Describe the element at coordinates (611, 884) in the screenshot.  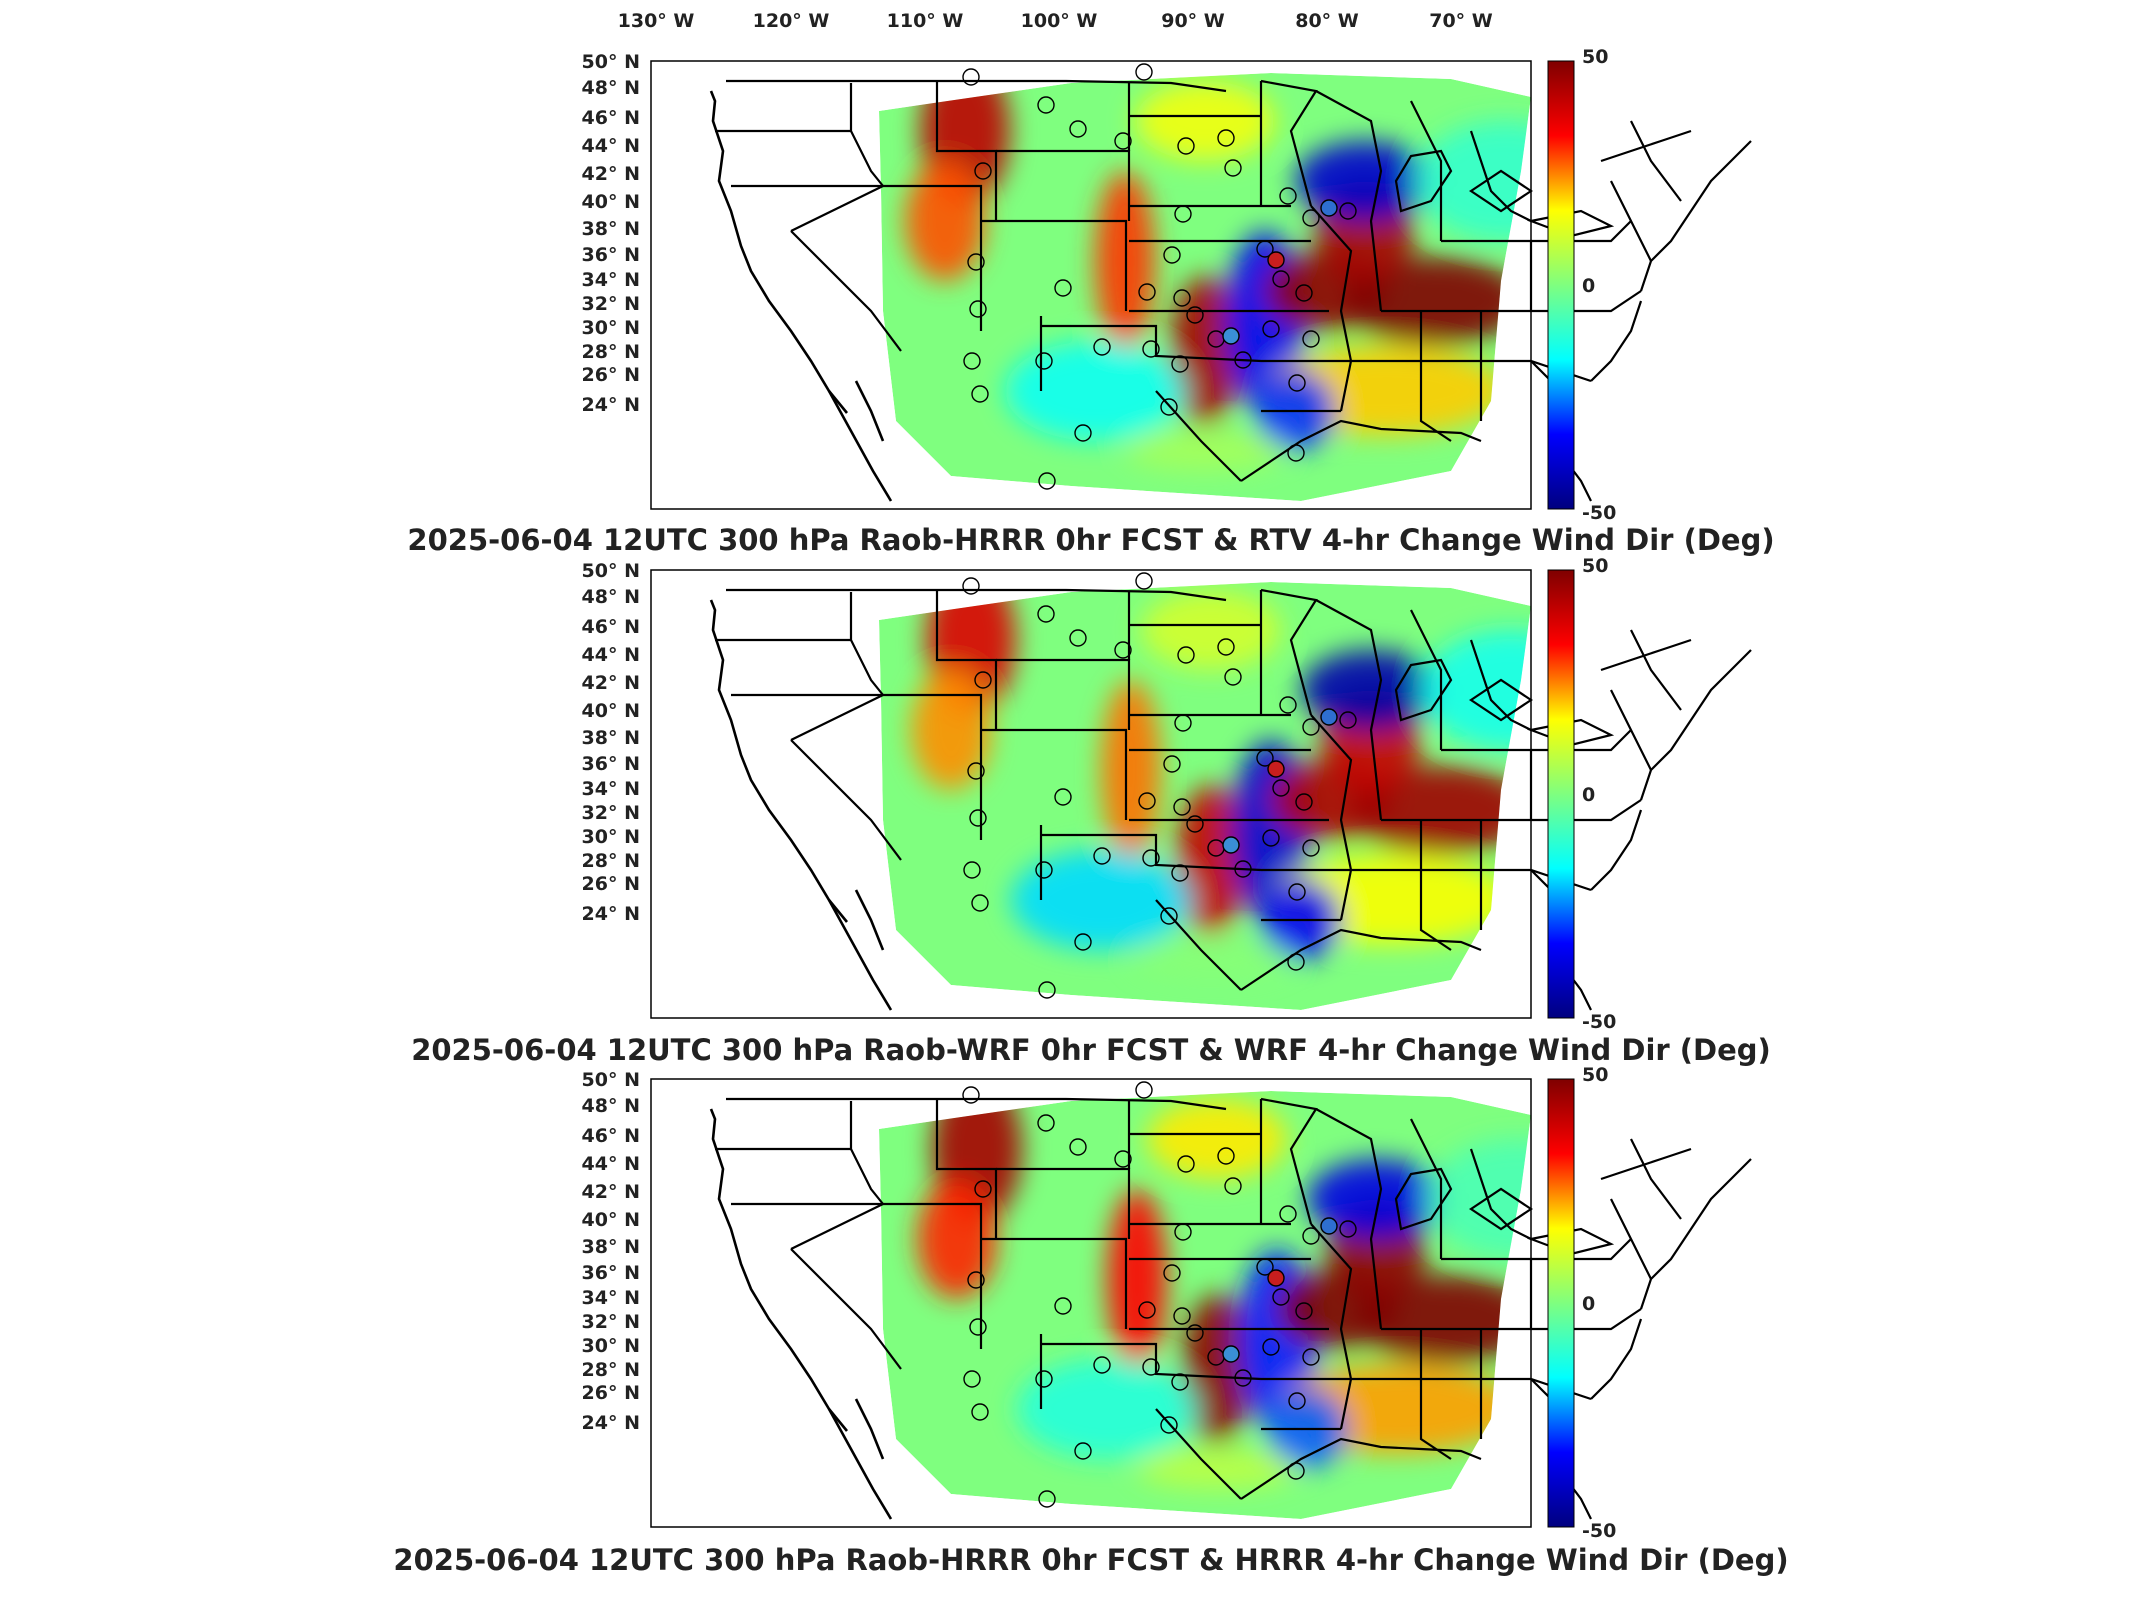
I see `latitude-tick-label: 26° N` at that location.